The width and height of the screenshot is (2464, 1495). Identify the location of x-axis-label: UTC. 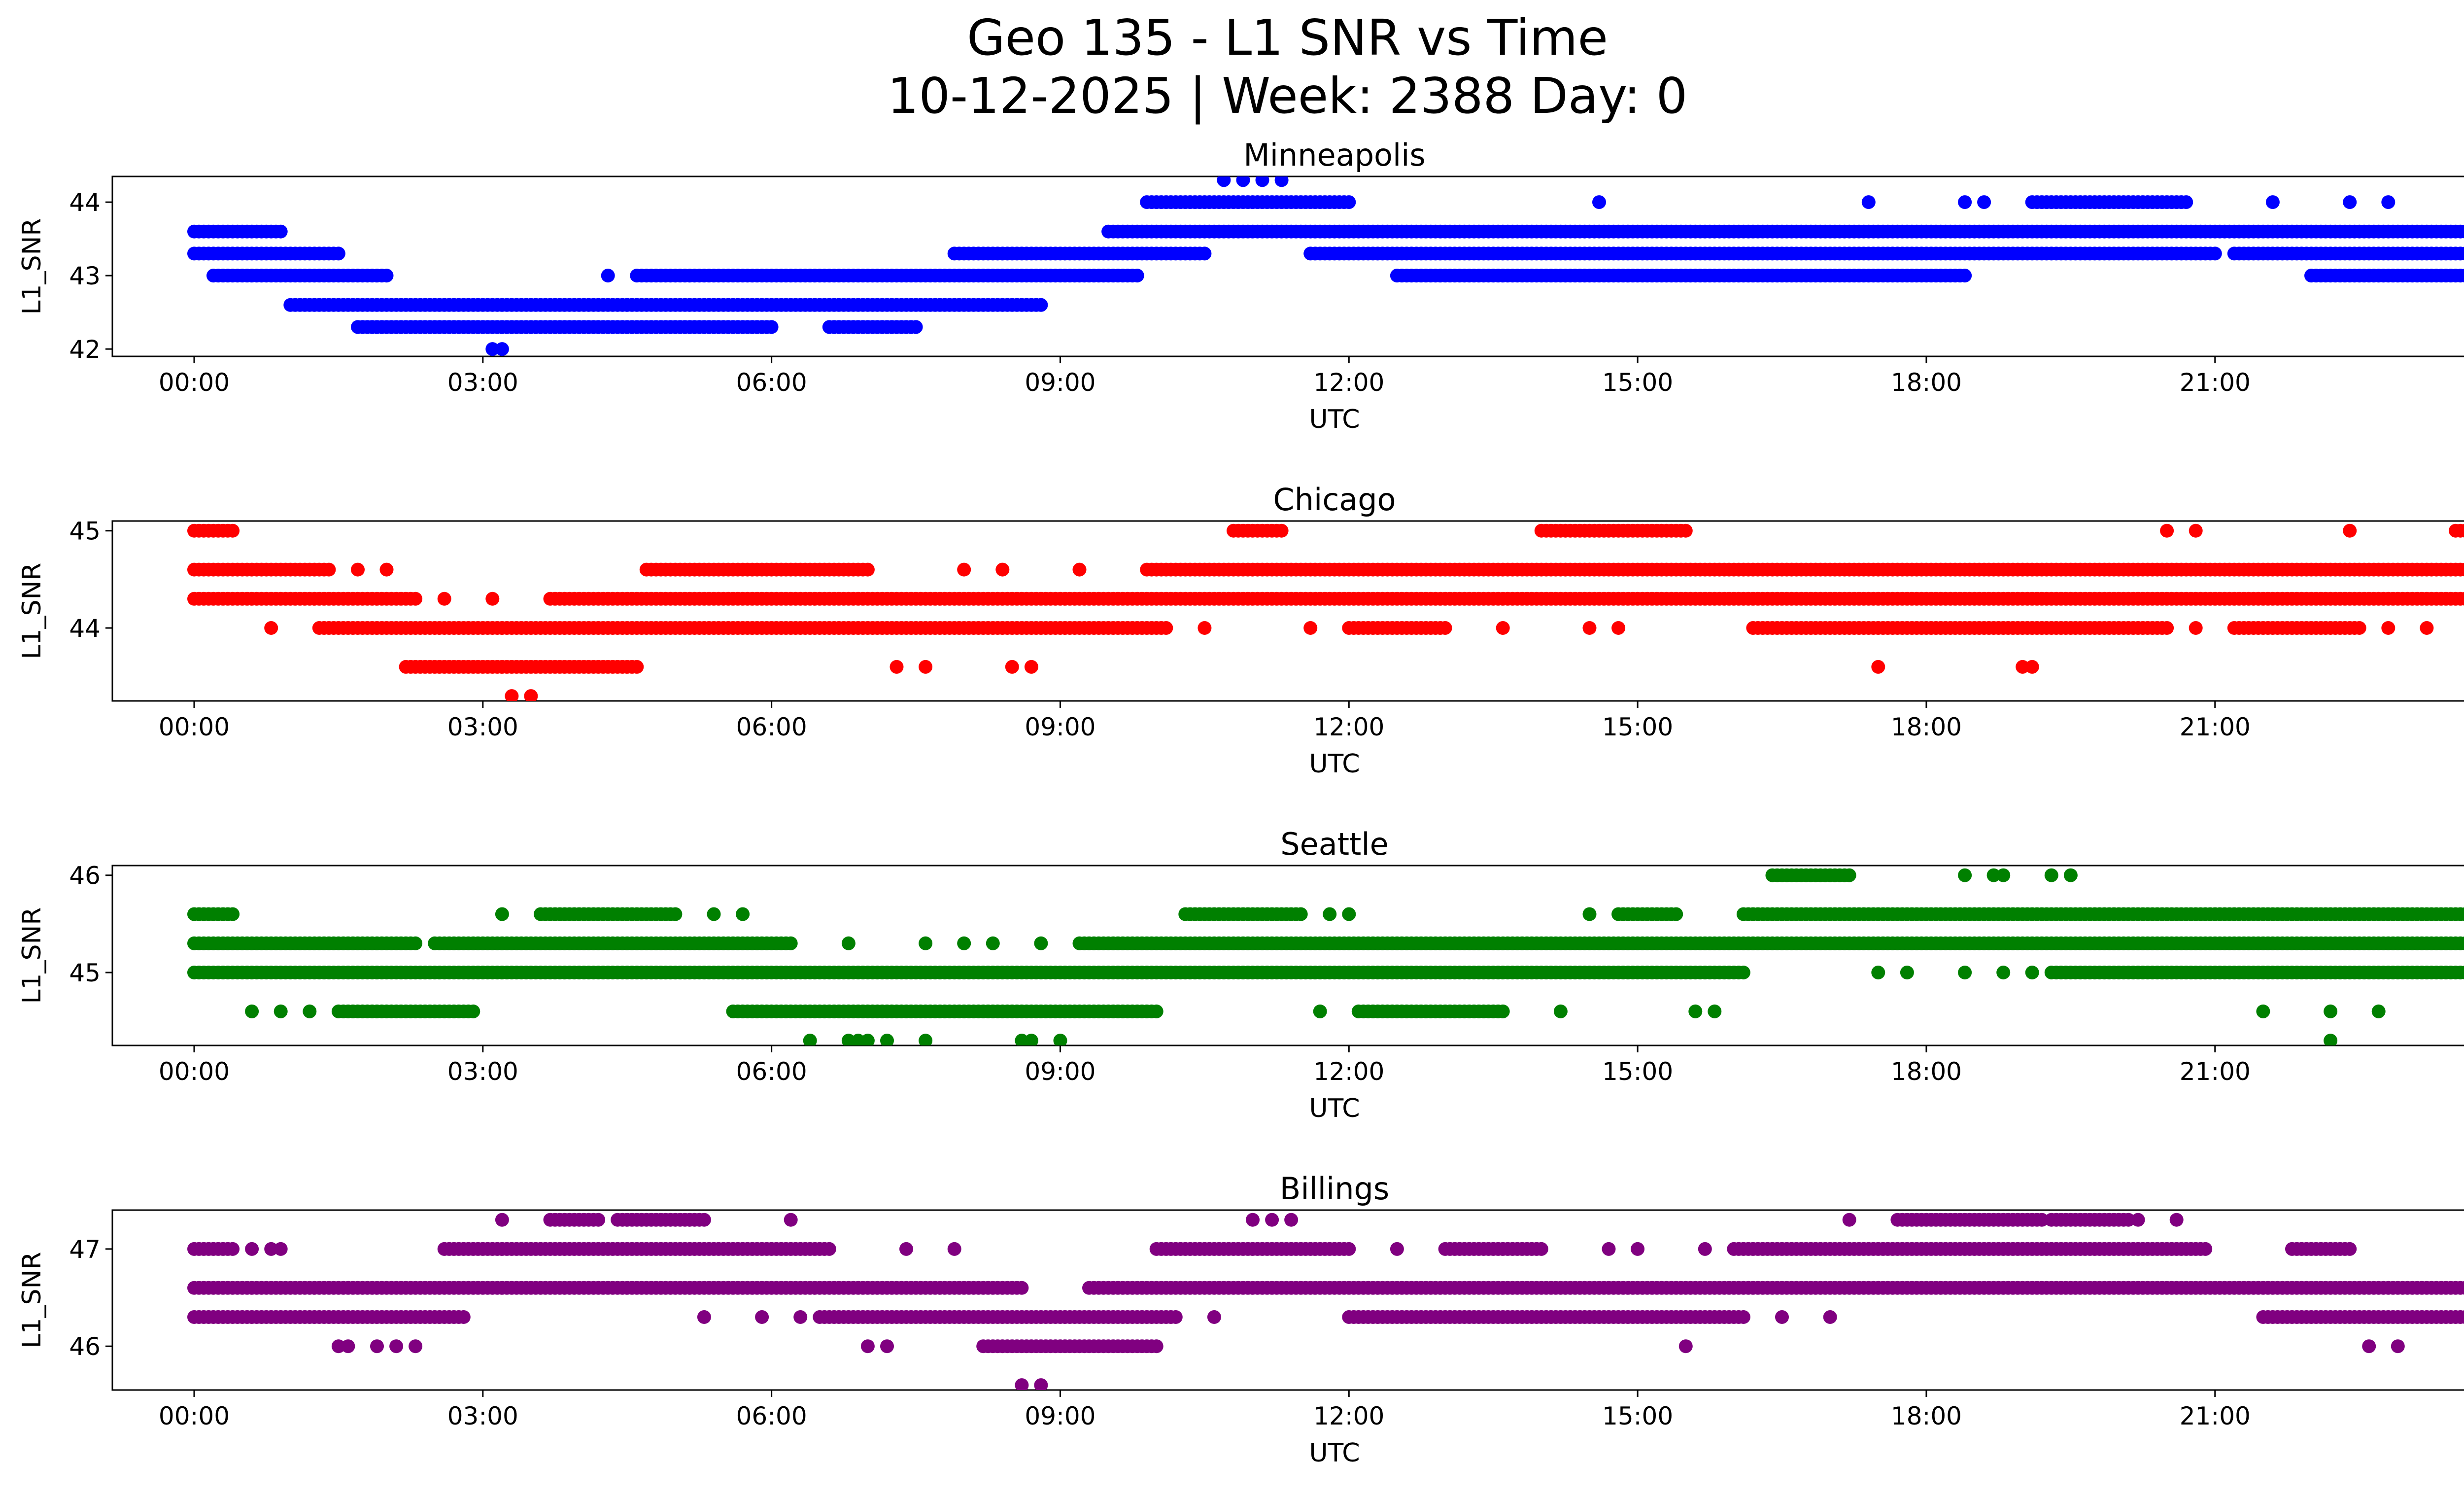
(1334, 1108).